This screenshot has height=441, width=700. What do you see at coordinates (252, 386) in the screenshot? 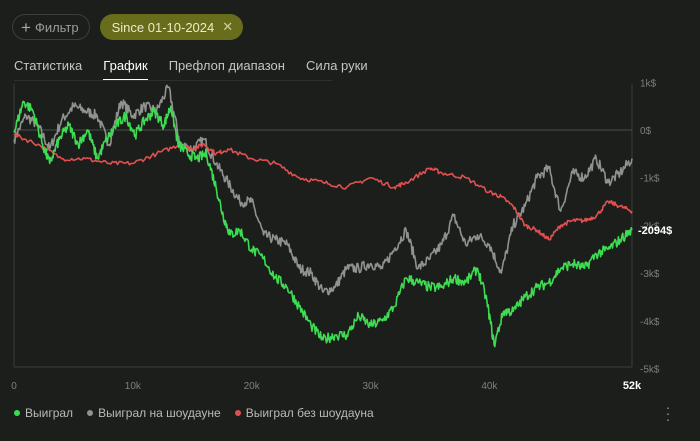
I see `x-tick-label: 20k` at bounding box center [252, 386].